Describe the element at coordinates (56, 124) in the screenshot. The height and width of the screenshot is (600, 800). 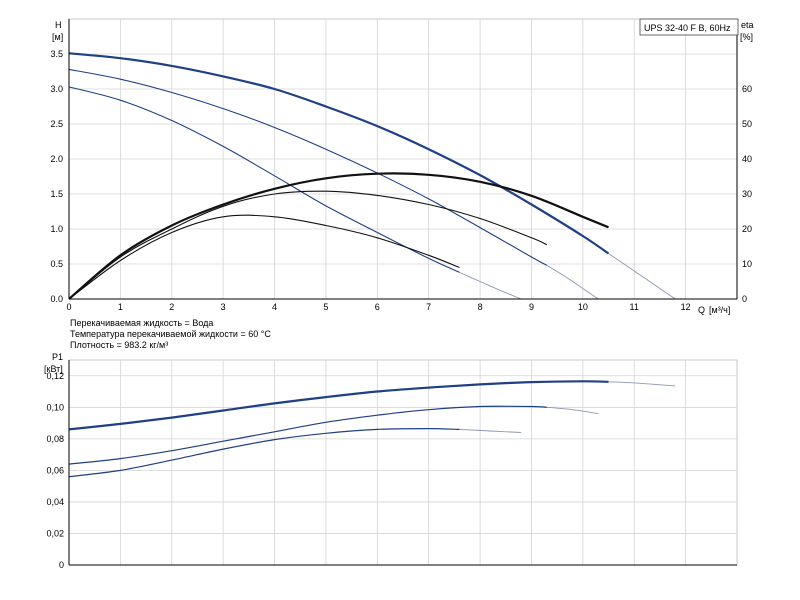
I see `top-ytick-label-5: 2.5` at that location.